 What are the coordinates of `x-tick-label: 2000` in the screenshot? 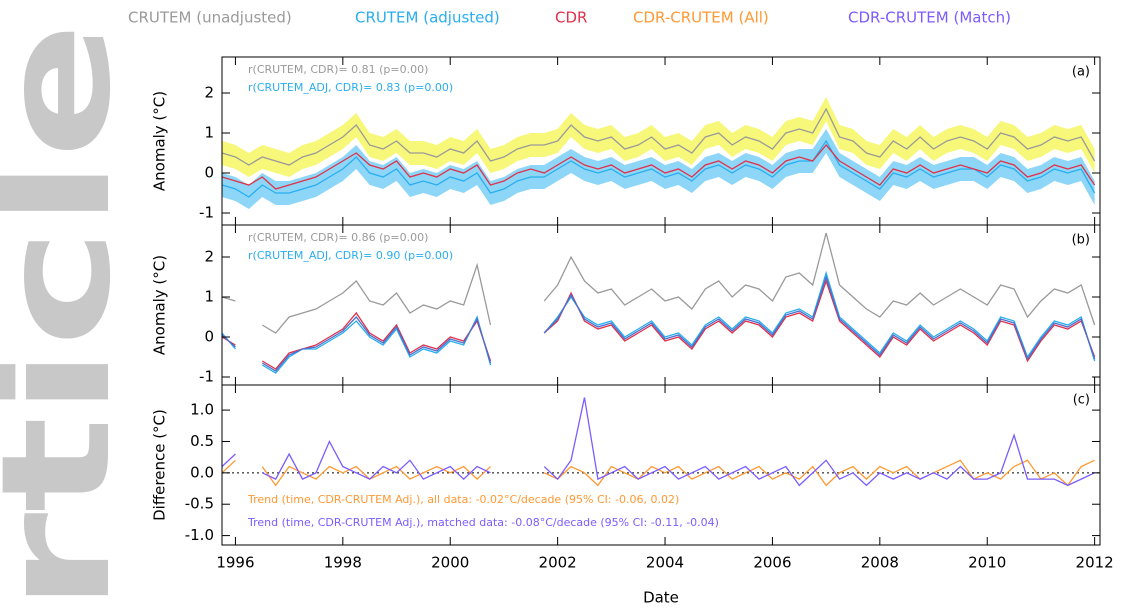 It's located at (450, 563).